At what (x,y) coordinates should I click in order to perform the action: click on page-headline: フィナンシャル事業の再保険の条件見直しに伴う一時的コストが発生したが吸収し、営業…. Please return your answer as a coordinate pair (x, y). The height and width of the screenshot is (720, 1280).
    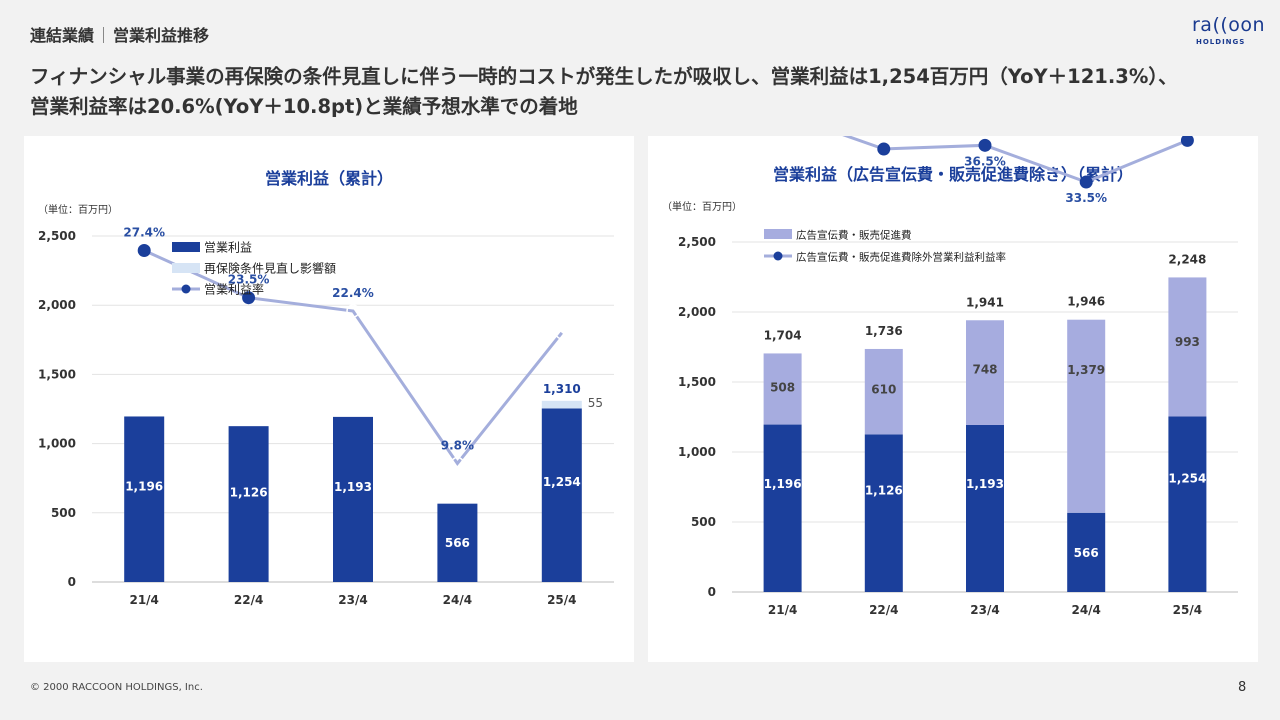
    Looking at the image, I should click on (645, 92).